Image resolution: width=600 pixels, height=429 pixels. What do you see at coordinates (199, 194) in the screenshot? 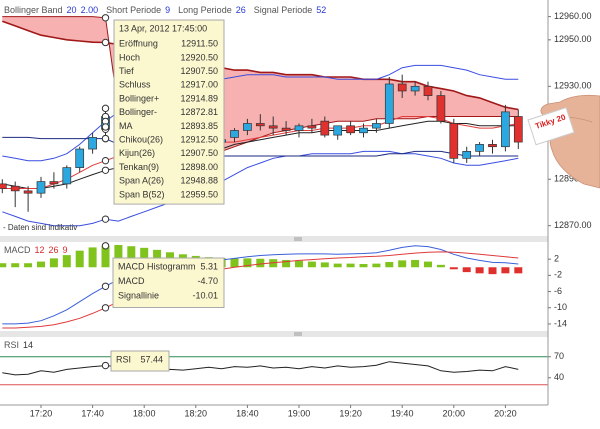
I see `tooltip-value: 12959.50` at bounding box center [199, 194].